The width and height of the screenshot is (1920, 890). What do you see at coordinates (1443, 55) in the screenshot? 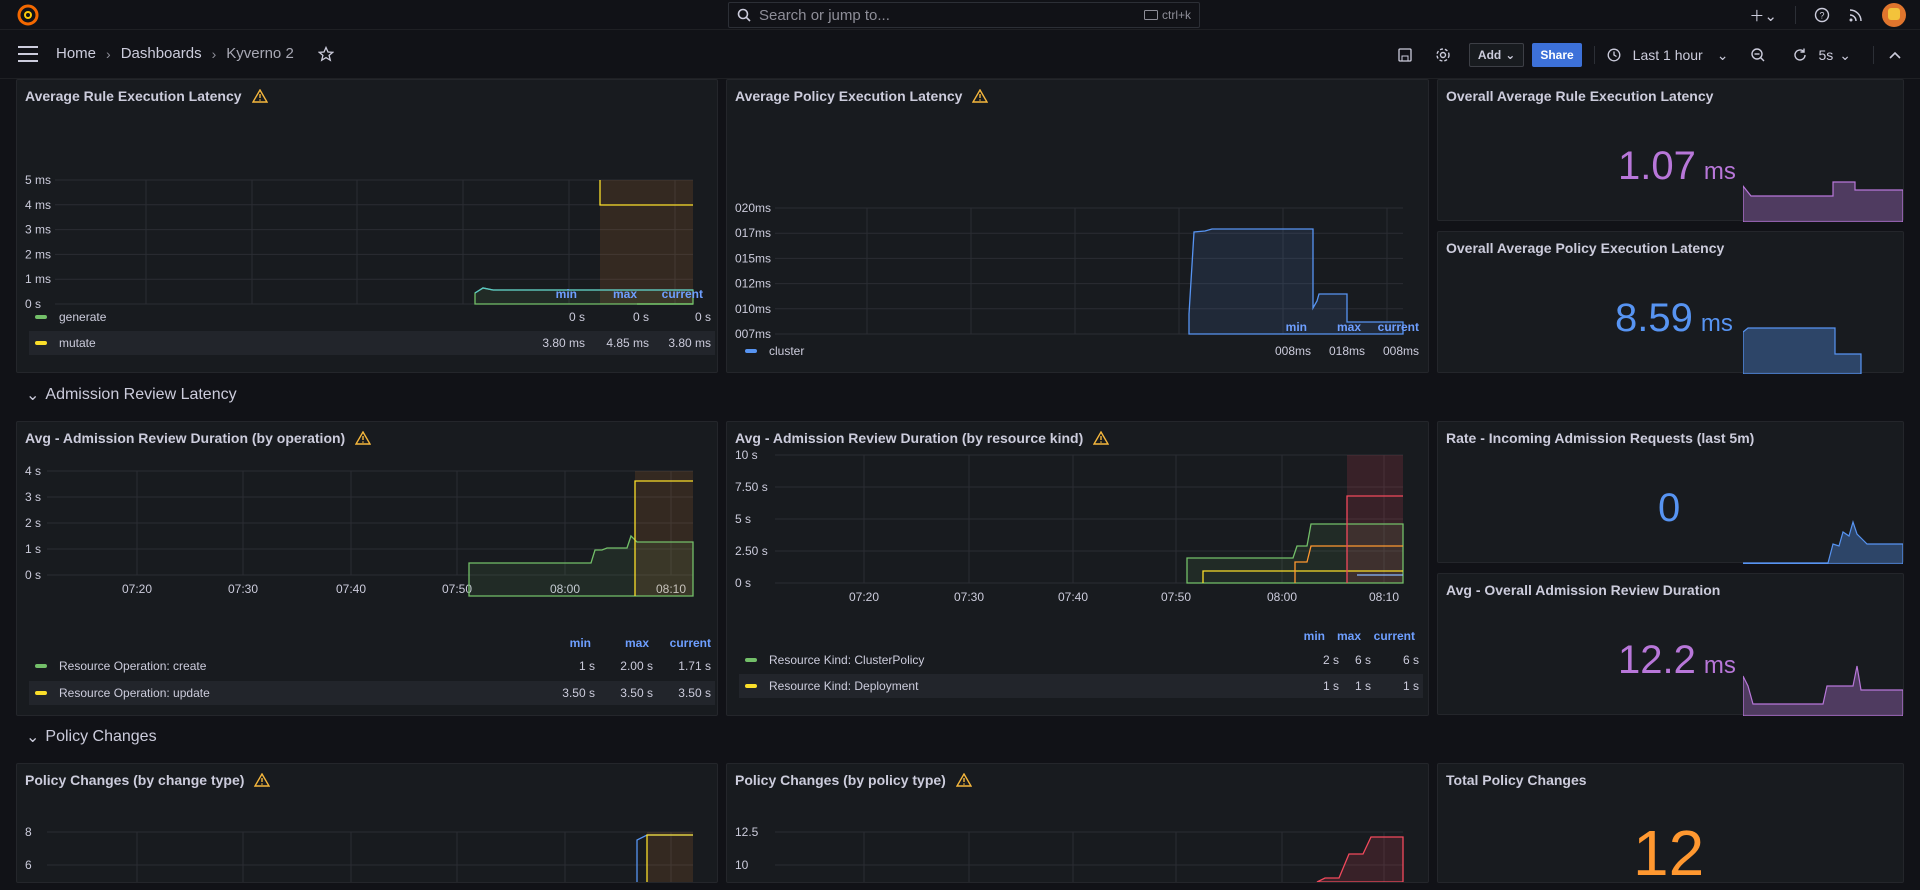
I see `settings-gear-icon` at bounding box center [1443, 55].